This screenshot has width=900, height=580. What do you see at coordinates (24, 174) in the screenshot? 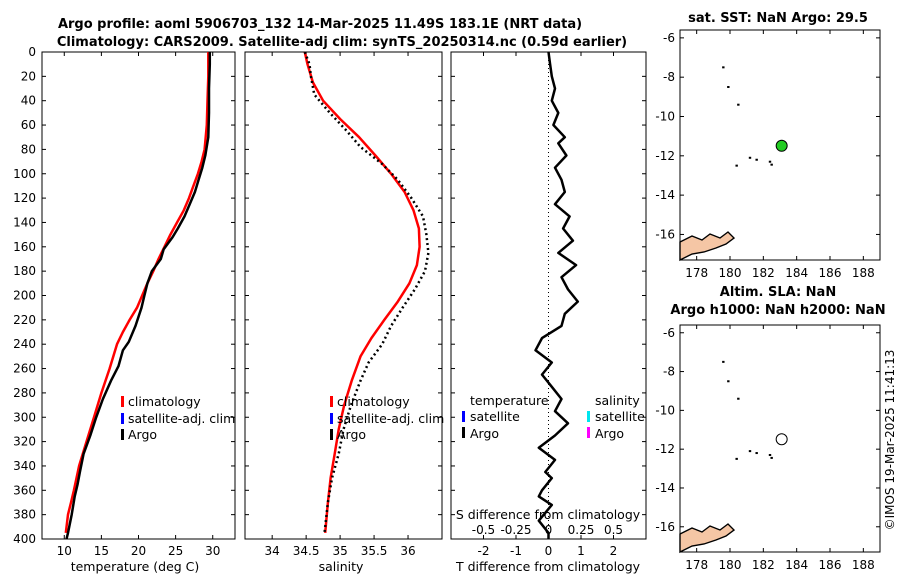
I see `y-tick-label: 100` at bounding box center [24, 174].